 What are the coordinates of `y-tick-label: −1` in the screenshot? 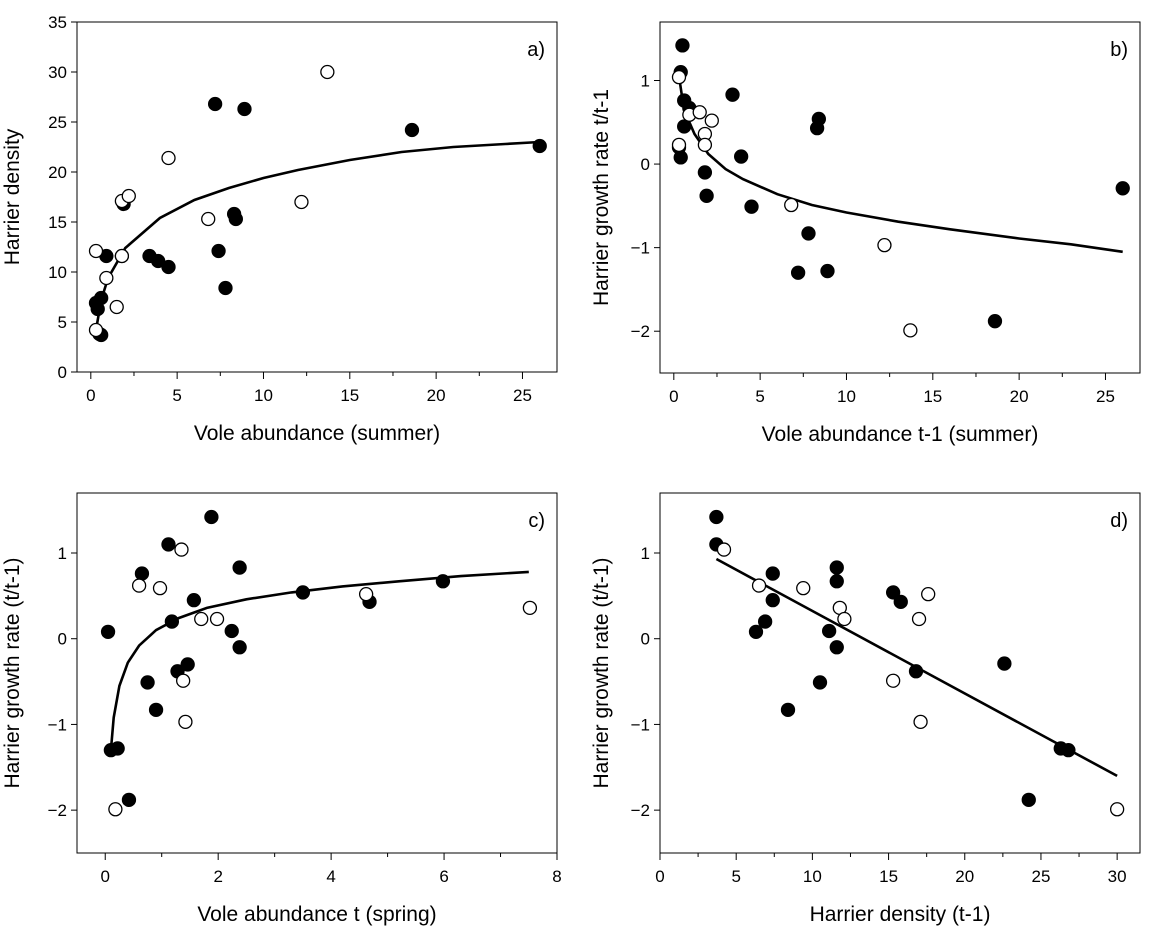 It's located at (57, 724).